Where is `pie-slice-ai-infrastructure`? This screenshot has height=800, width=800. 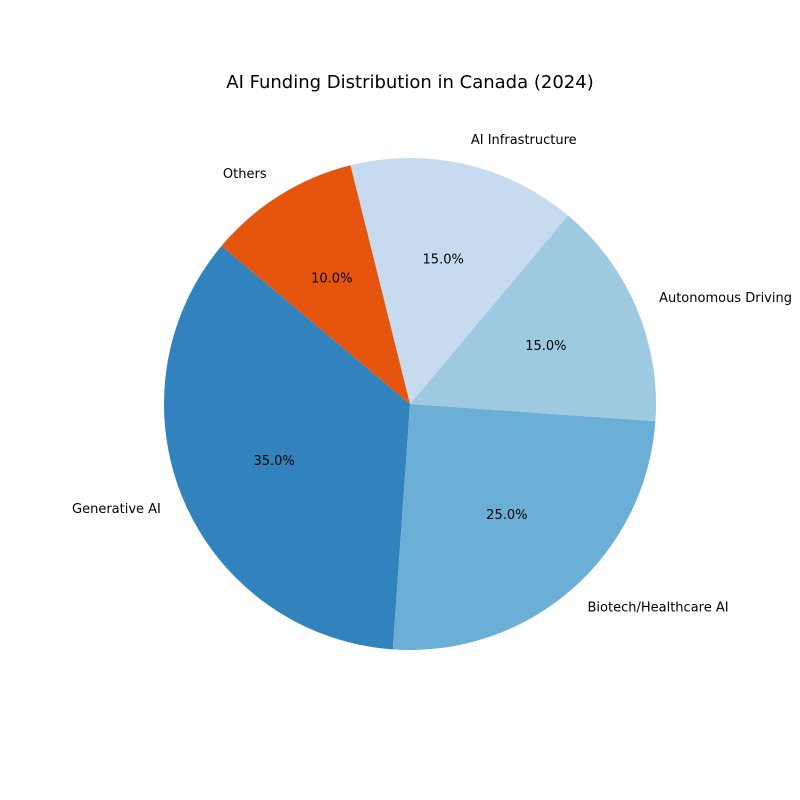
pie-slice-ai-infrastructure is located at coordinates (459, 280).